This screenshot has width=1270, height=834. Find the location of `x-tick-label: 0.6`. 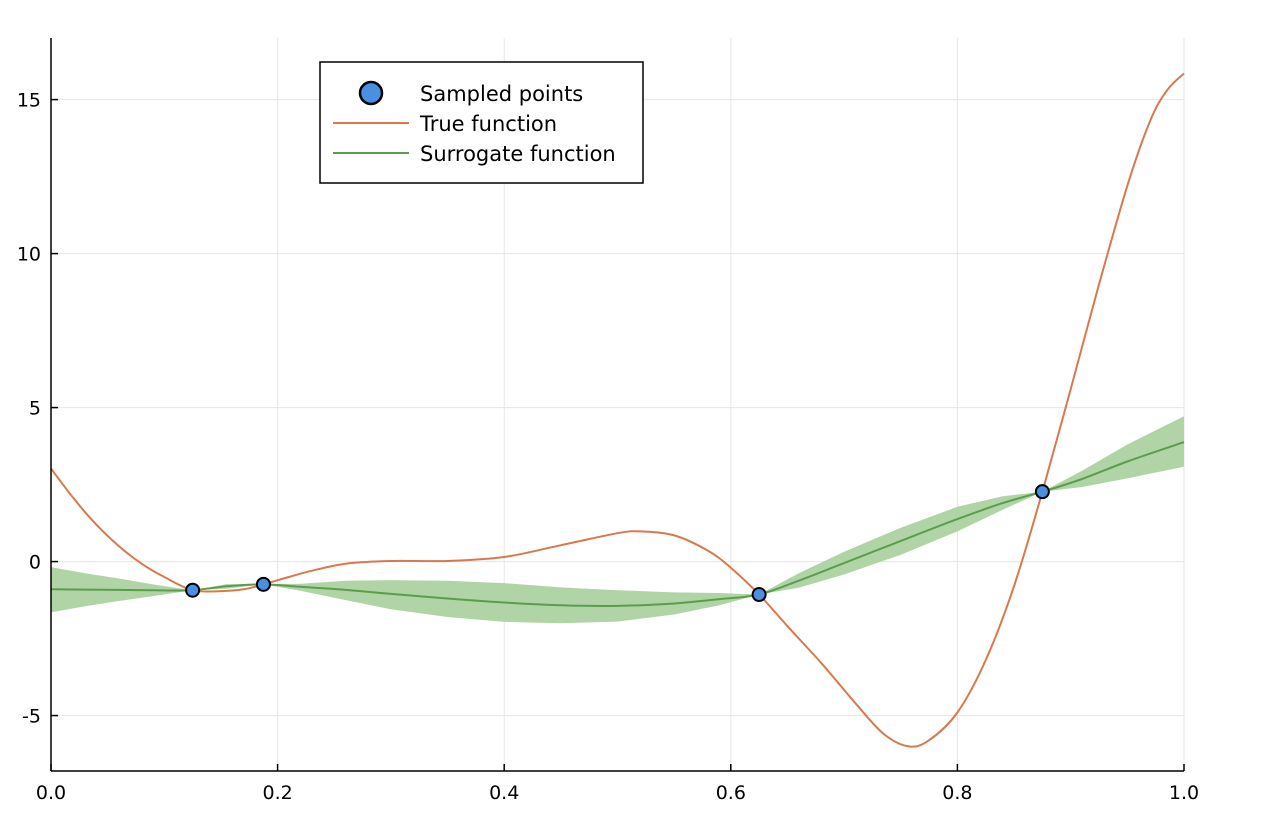

x-tick-label: 0.6 is located at coordinates (731, 793).